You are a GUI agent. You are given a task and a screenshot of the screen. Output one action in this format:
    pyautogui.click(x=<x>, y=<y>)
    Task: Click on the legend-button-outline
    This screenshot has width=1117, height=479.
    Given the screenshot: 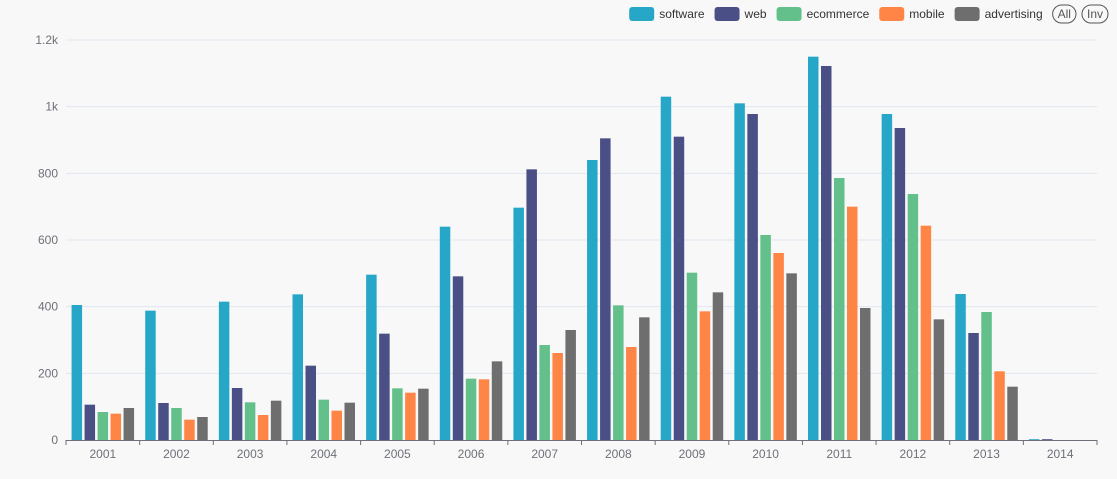 What is the action you would take?
    pyautogui.click(x=1095, y=14)
    